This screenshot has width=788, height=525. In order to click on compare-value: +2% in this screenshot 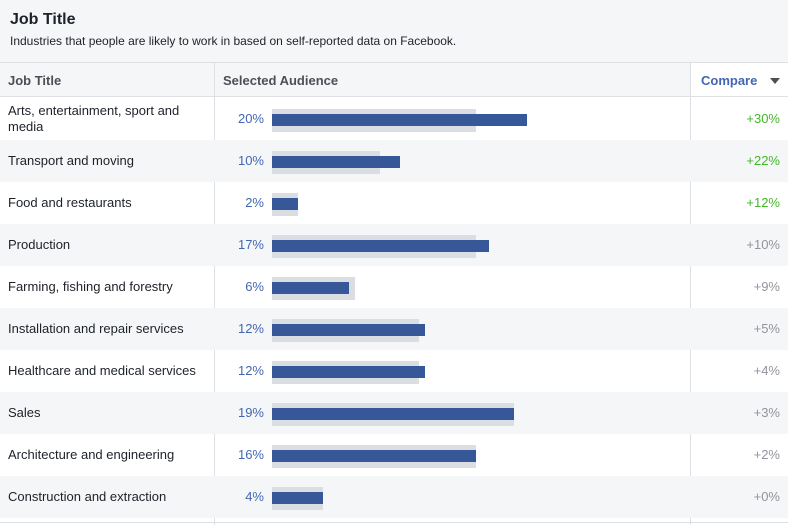, I will do `click(766, 454)`.